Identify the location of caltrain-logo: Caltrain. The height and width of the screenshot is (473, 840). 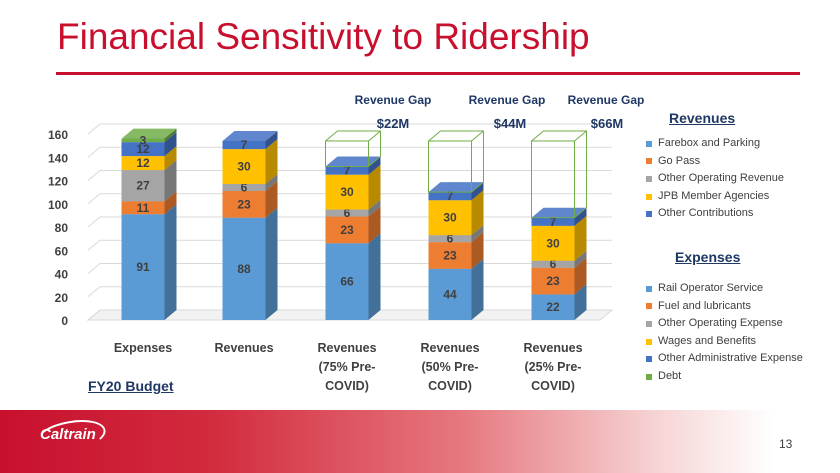
(68, 434).